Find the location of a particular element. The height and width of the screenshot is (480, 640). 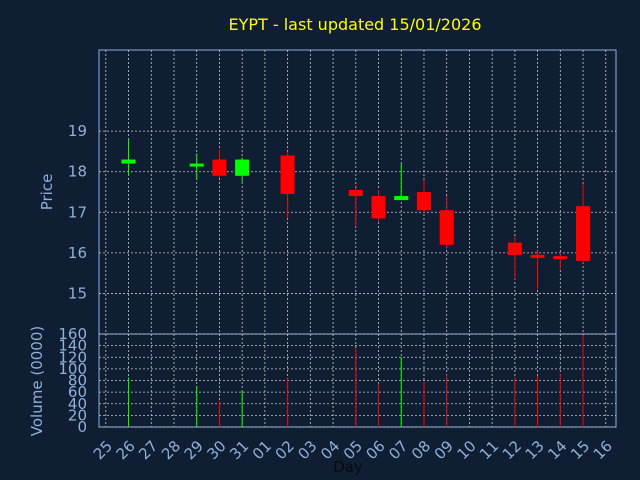

price-tick-label: 18 is located at coordinates (77, 172).